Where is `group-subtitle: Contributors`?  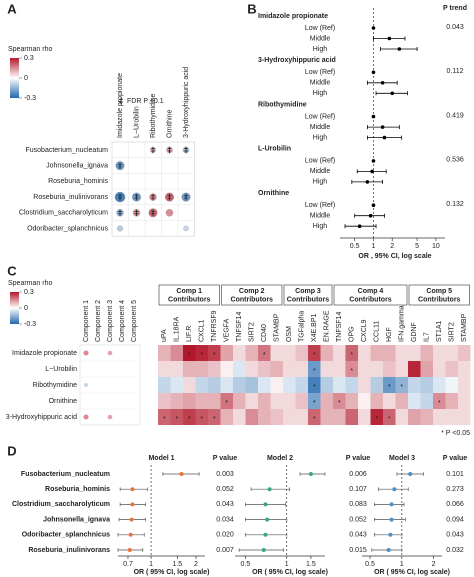 group-subtitle: Contributors is located at coordinates (370, 299).